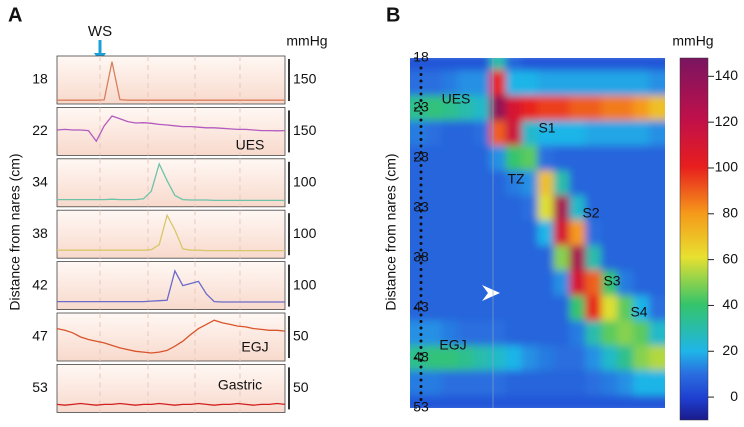 The width and height of the screenshot is (744, 427). What do you see at coordinates (40, 130) in the screenshot?
I see `channel-label: 22` at bounding box center [40, 130].